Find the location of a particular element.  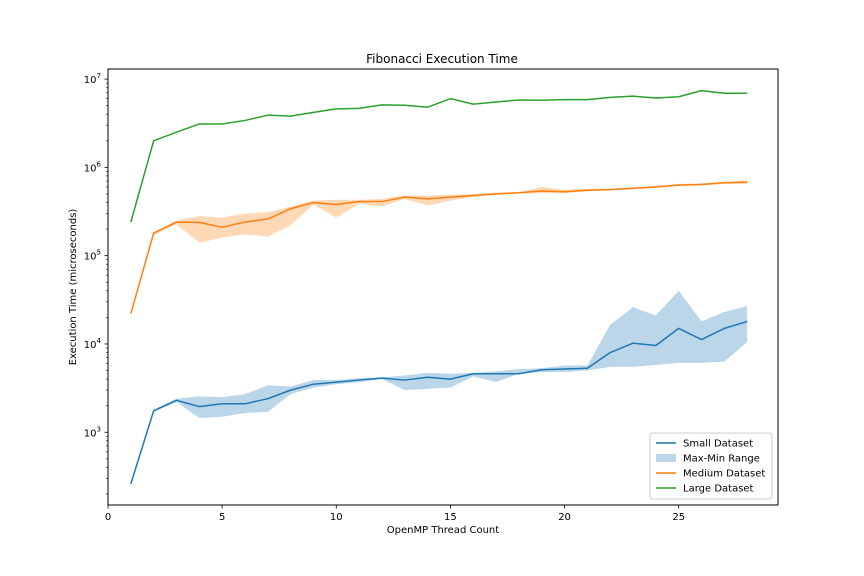

y-tick-label: 10⁵ is located at coordinates (92, 256).